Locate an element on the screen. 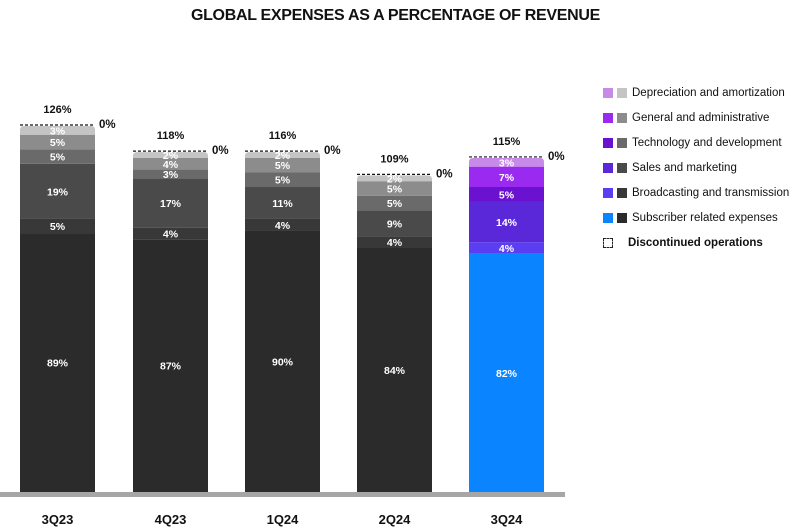 The width and height of the screenshot is (791, 528). legend-label: General and administrative is located at coordinates (701, 117).